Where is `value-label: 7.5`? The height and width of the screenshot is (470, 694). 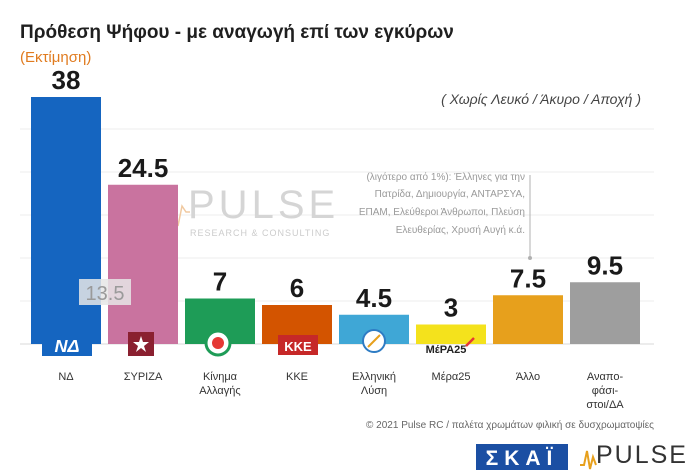
value-label: 7.5 is located at coordinates (528, 278).